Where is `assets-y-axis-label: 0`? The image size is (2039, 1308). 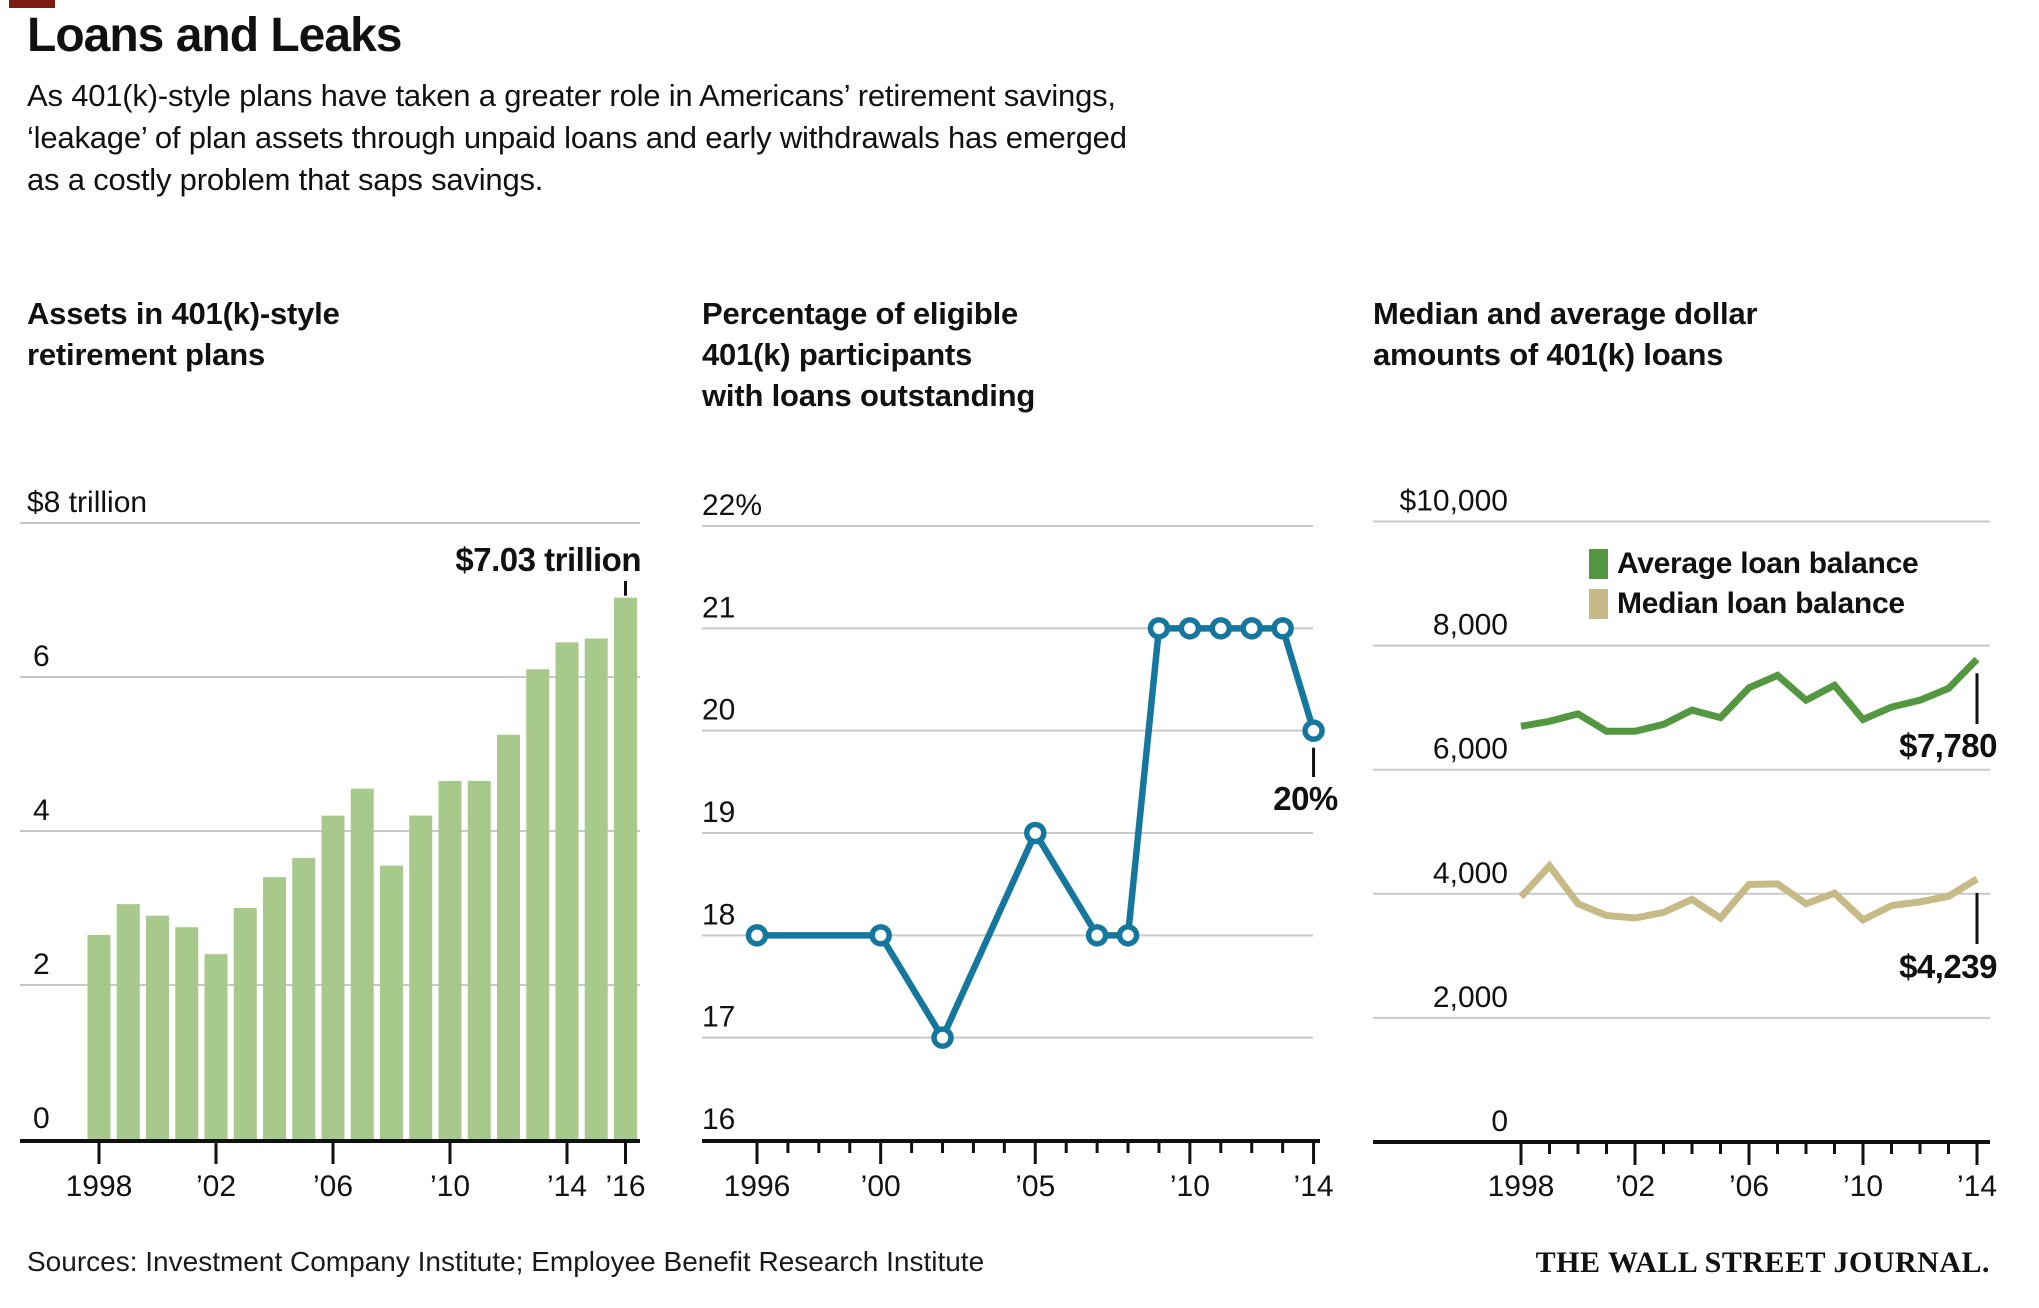
assets-y-axis-label: 0 is located at coordinates (41, 1118).